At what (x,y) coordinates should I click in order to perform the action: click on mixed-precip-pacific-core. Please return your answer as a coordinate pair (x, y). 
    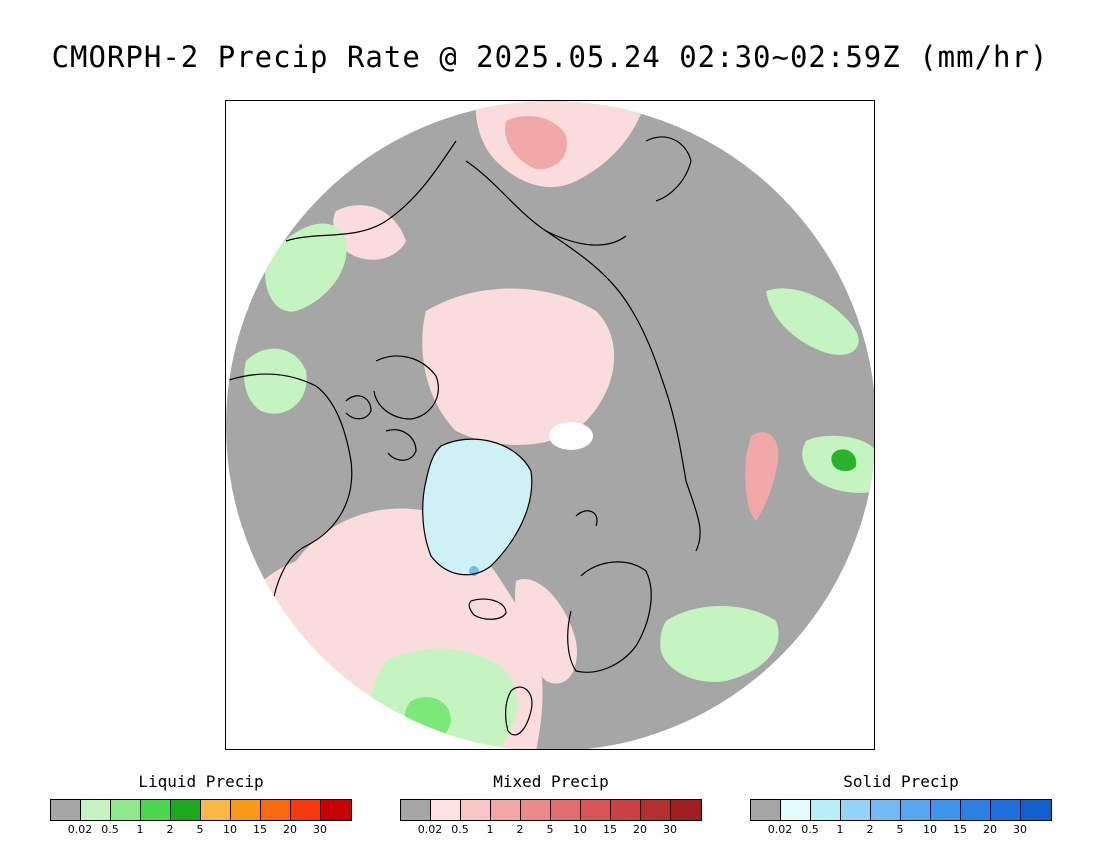
    Looking at the image, I should click on (536, 143).